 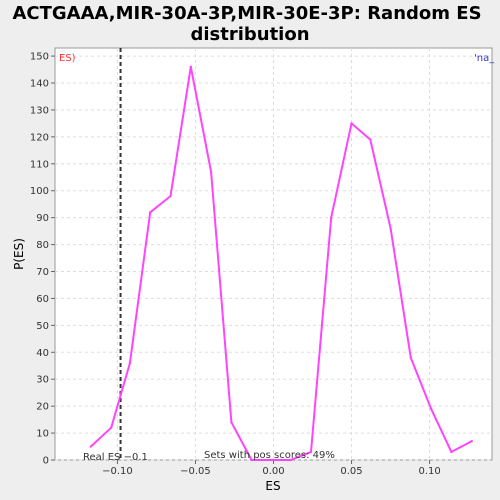 I want to click on y-tick-label: 140, so click(x=39, y=84).